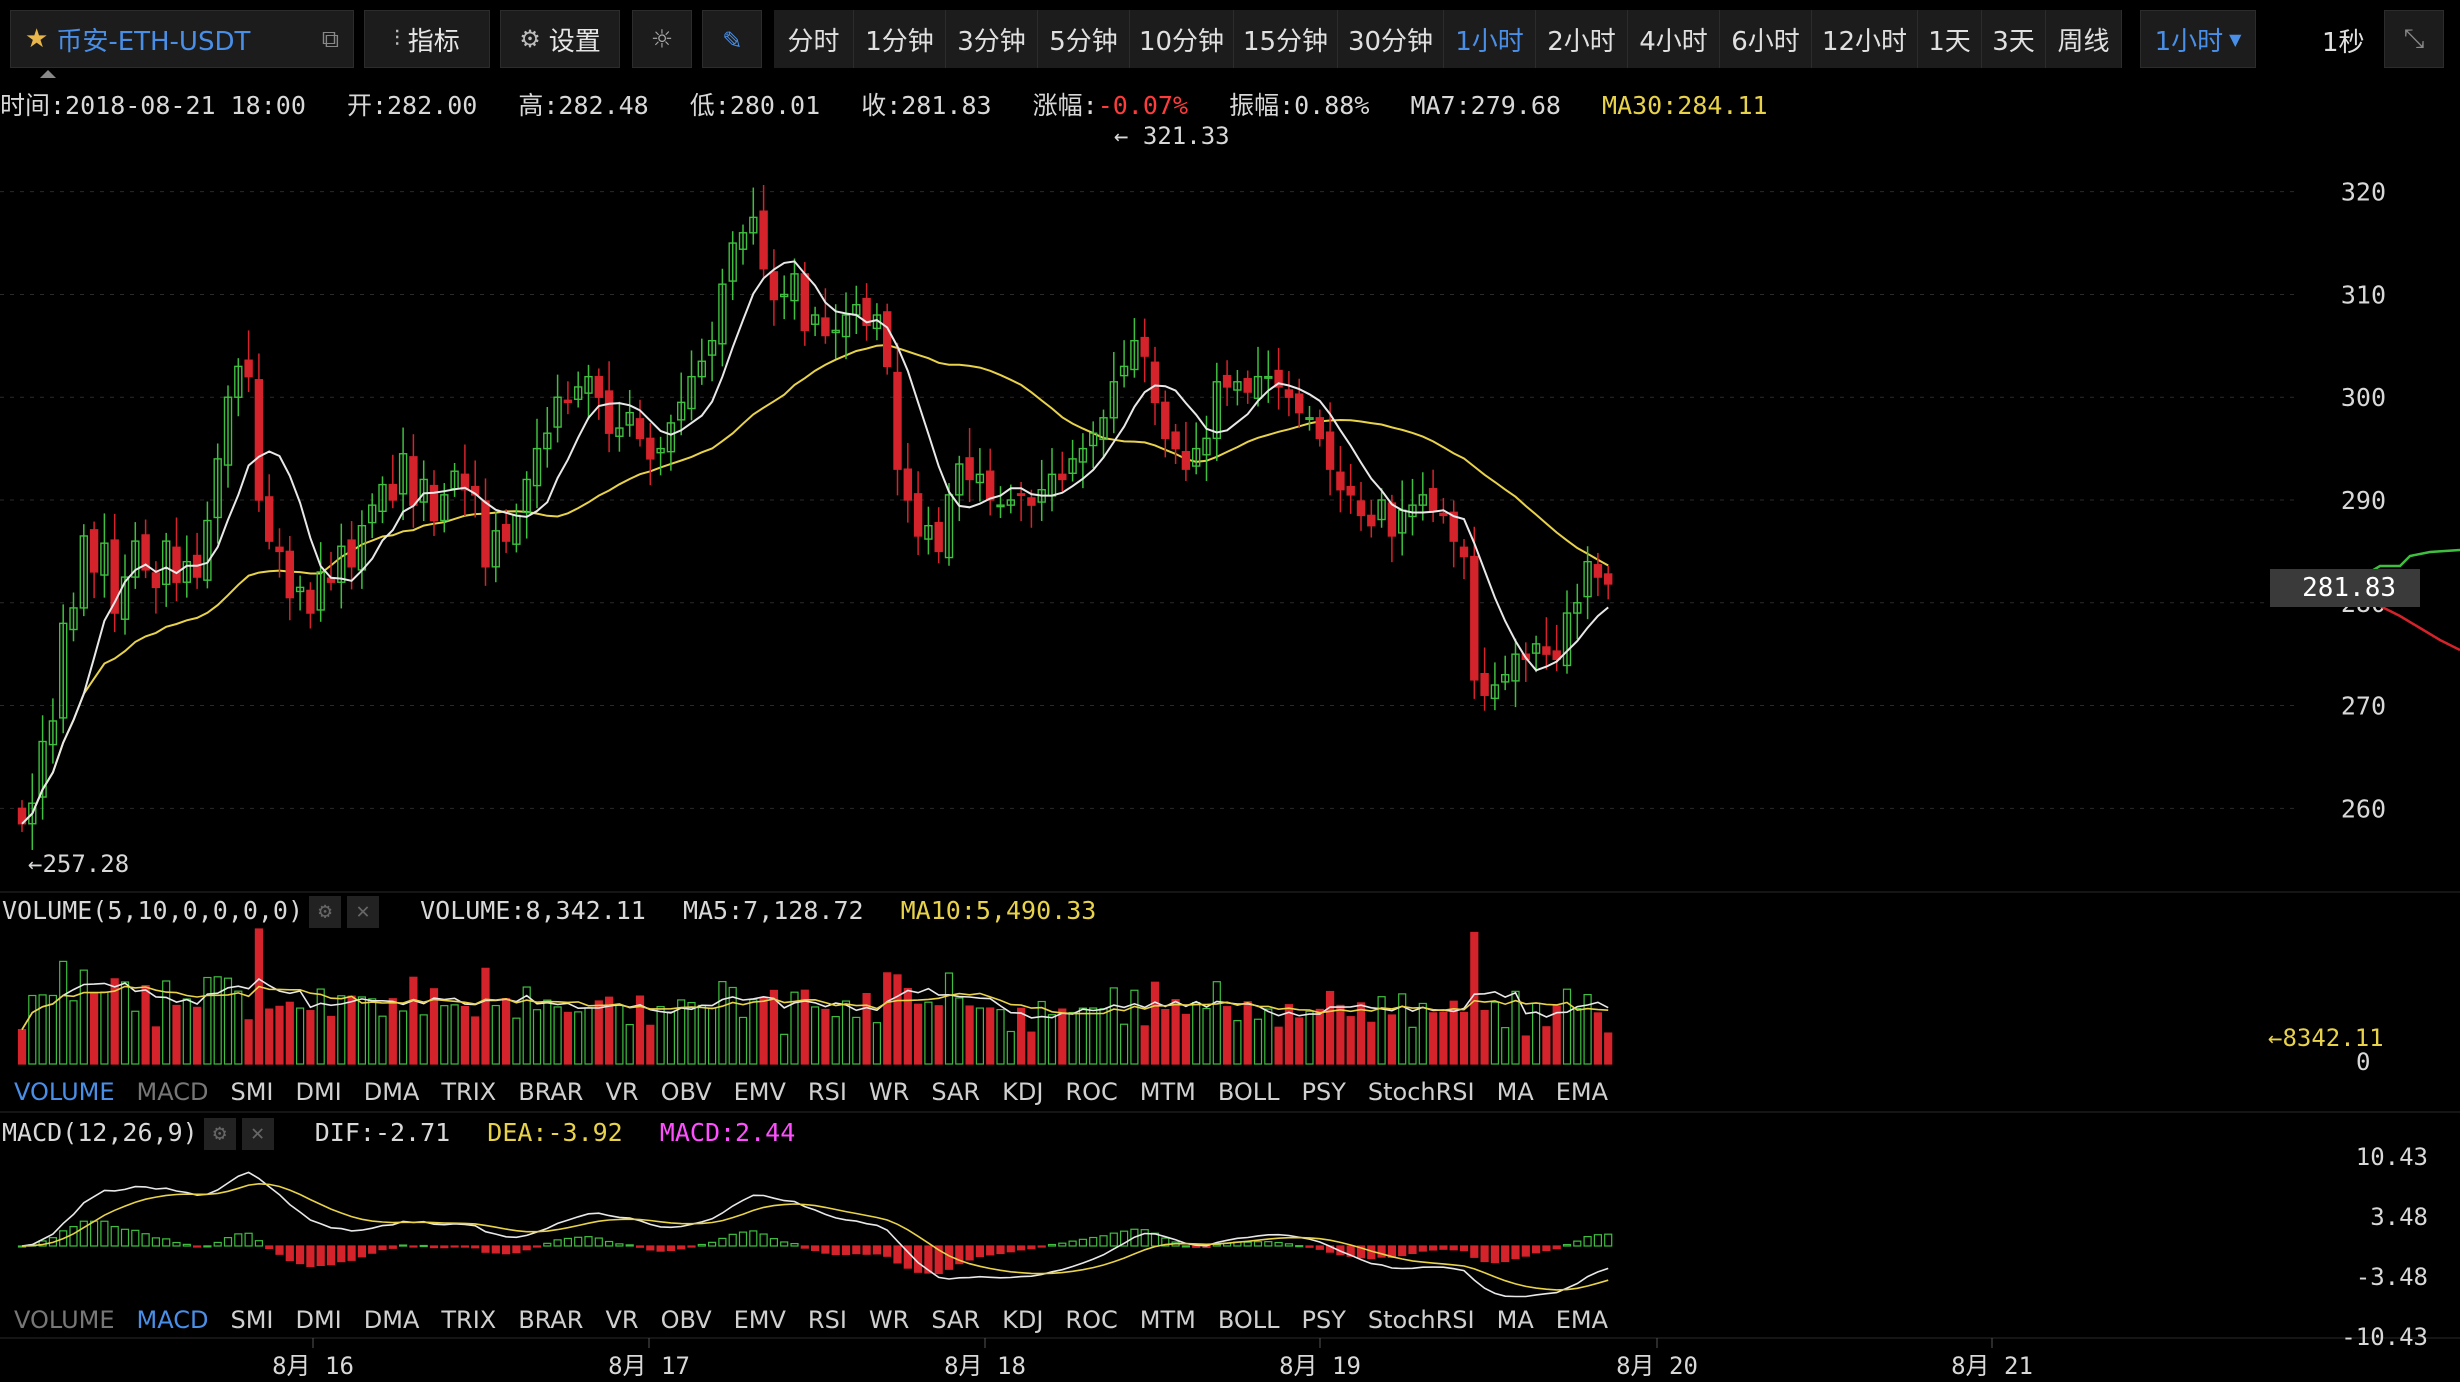 The height and width of the screenshot is (1382, 2460). What do you see at coordinates (2235, 39) in the screenshot?
I see `chevron-down-icon: ▼` at bounding box center [2235, 39].